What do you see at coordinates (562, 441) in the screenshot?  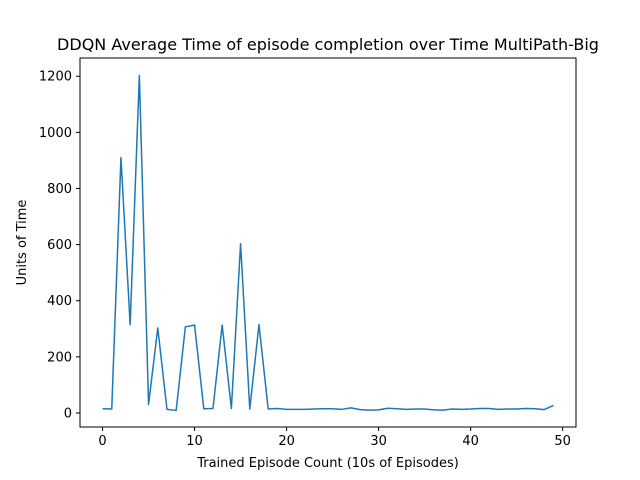 I see `x-tick-label: 50` at bounding box center [562, 441].